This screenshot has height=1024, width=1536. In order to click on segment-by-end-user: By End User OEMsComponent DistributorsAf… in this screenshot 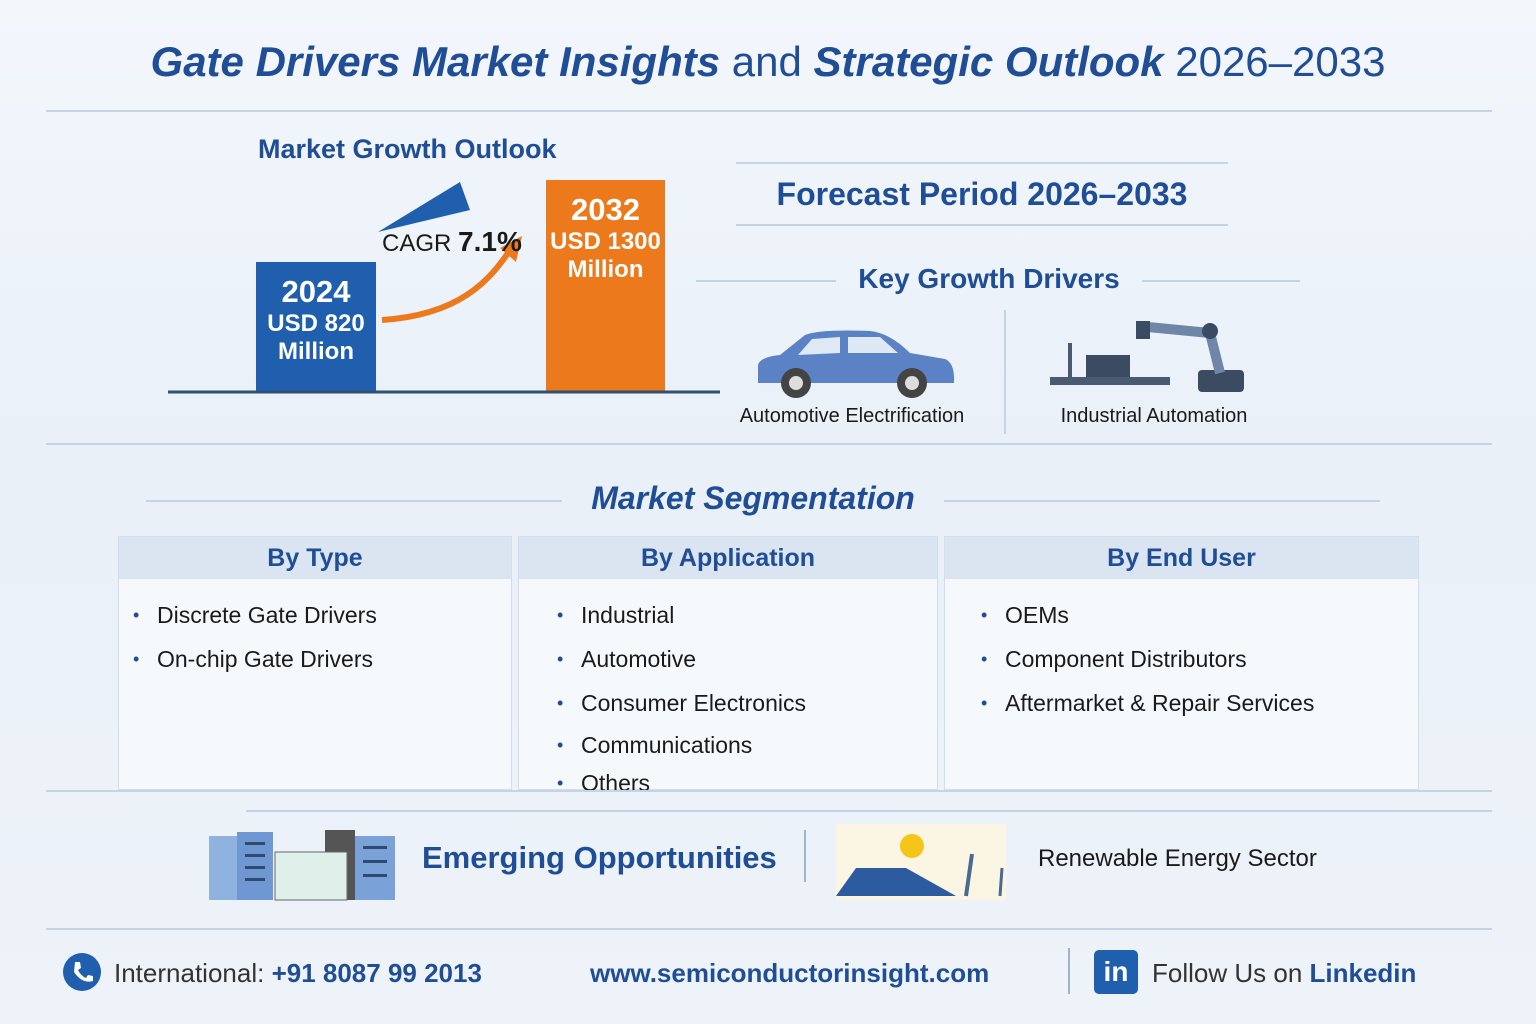, I will do `click(1181, 663)`.